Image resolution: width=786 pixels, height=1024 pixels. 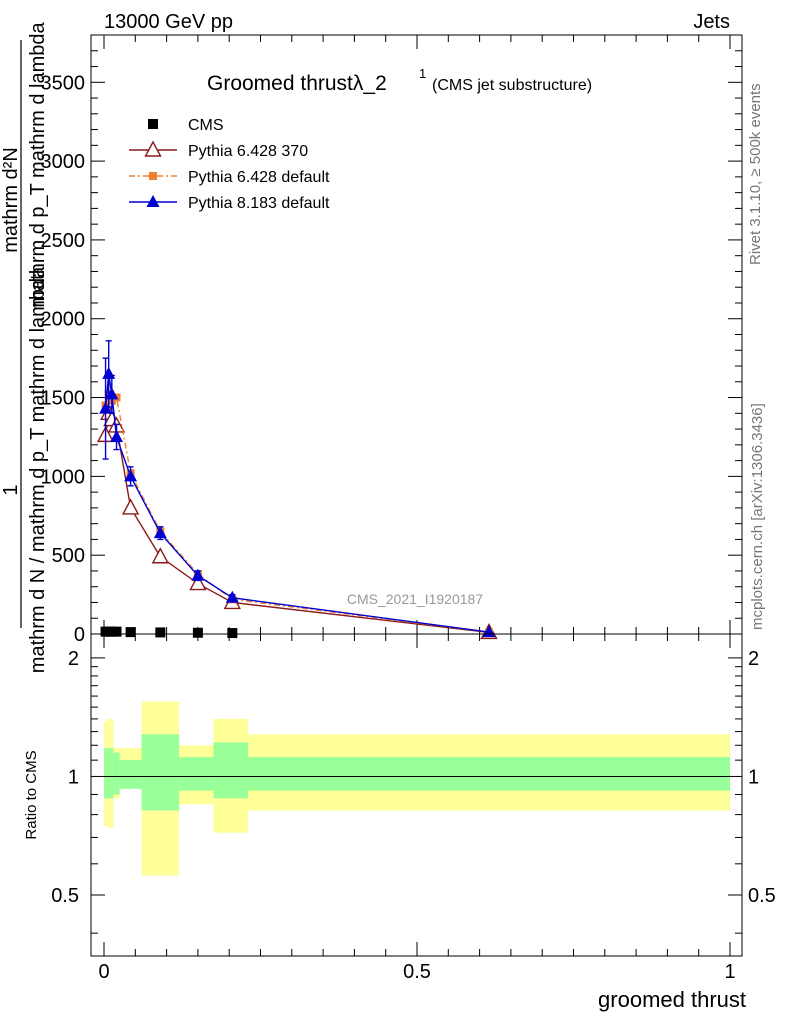 What do you see at coordinates (672, 999) in the screenshot?
I see `x-axis-label: groomed thrust` at bounding box center [672, 999].